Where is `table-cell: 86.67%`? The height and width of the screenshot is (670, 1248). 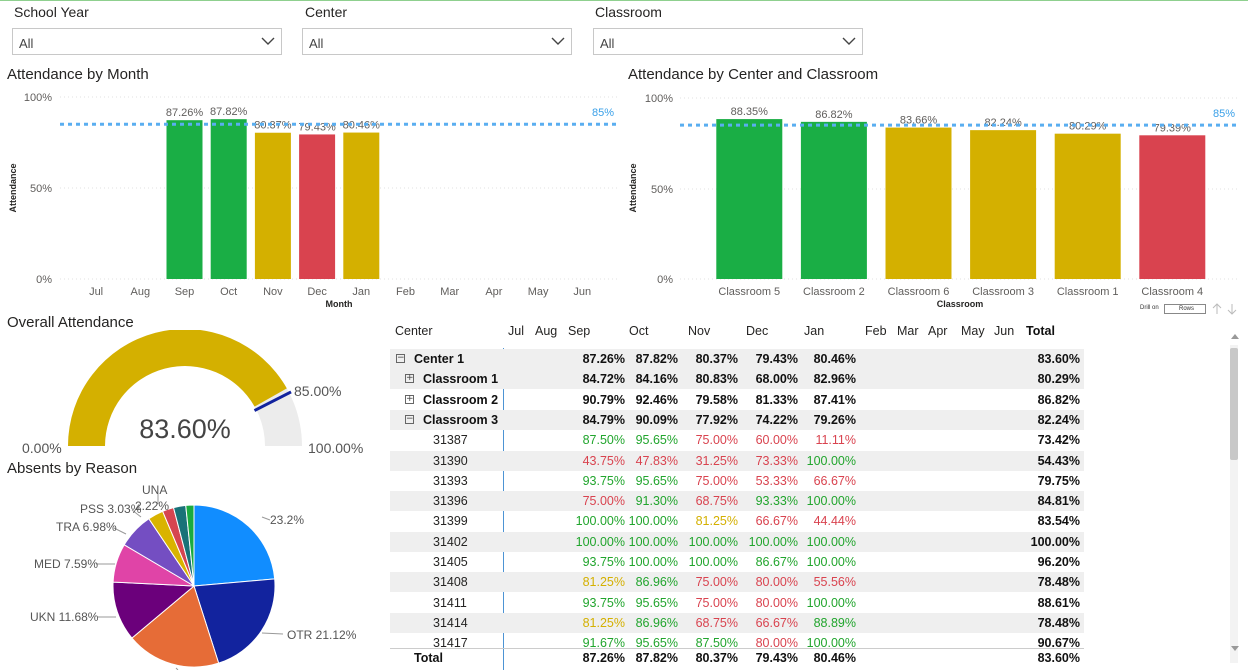
table-cell: 86.67% is located at coordinates (776, 562).